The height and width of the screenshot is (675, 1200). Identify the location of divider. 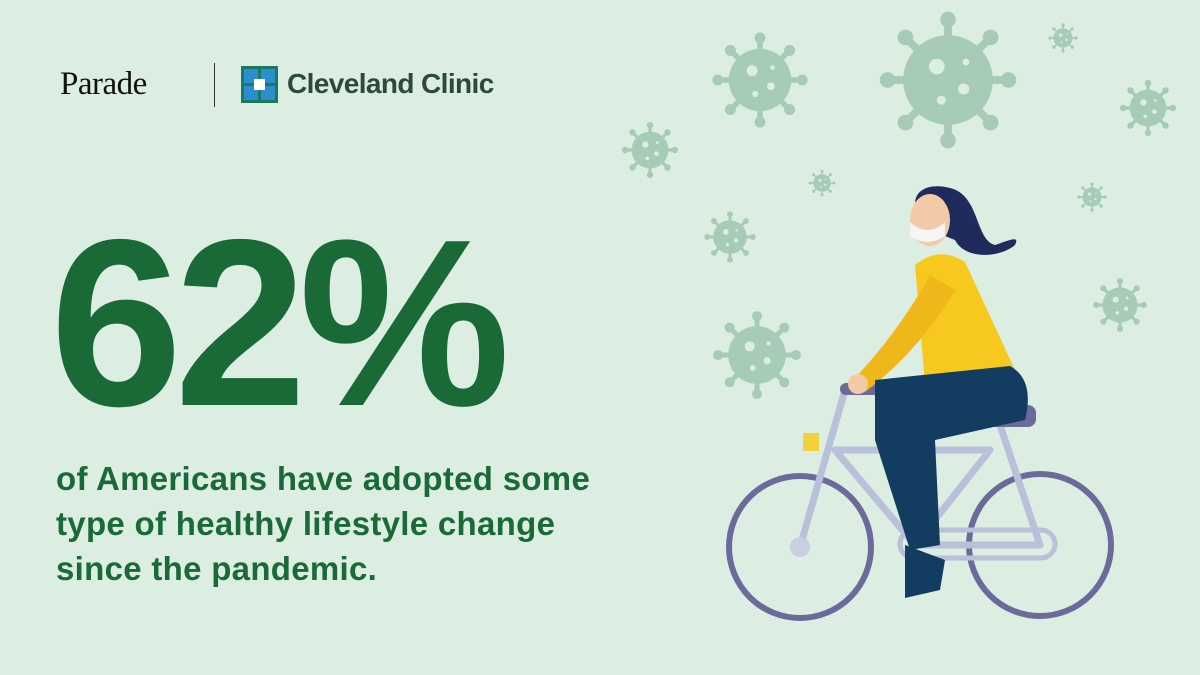
(214, 85).